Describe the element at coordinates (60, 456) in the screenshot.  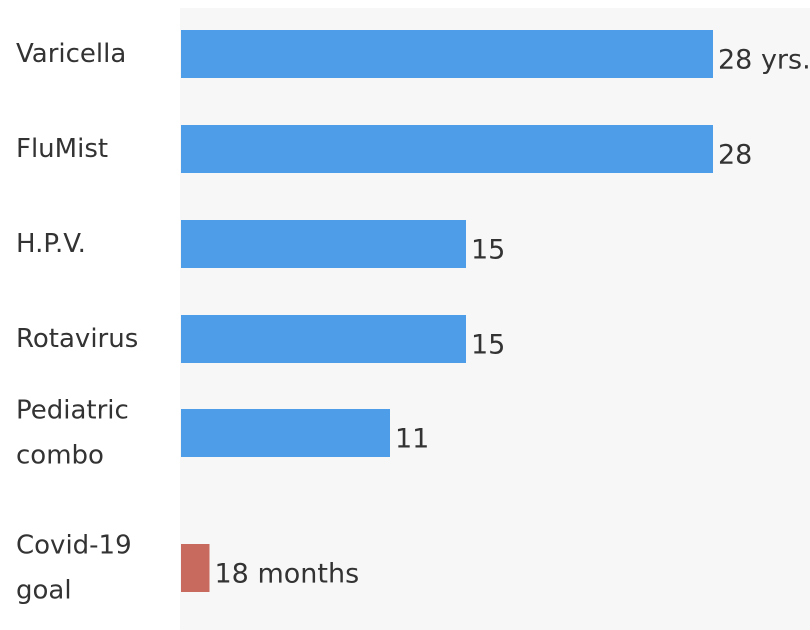
I see `category-label-line: combo` at that location.